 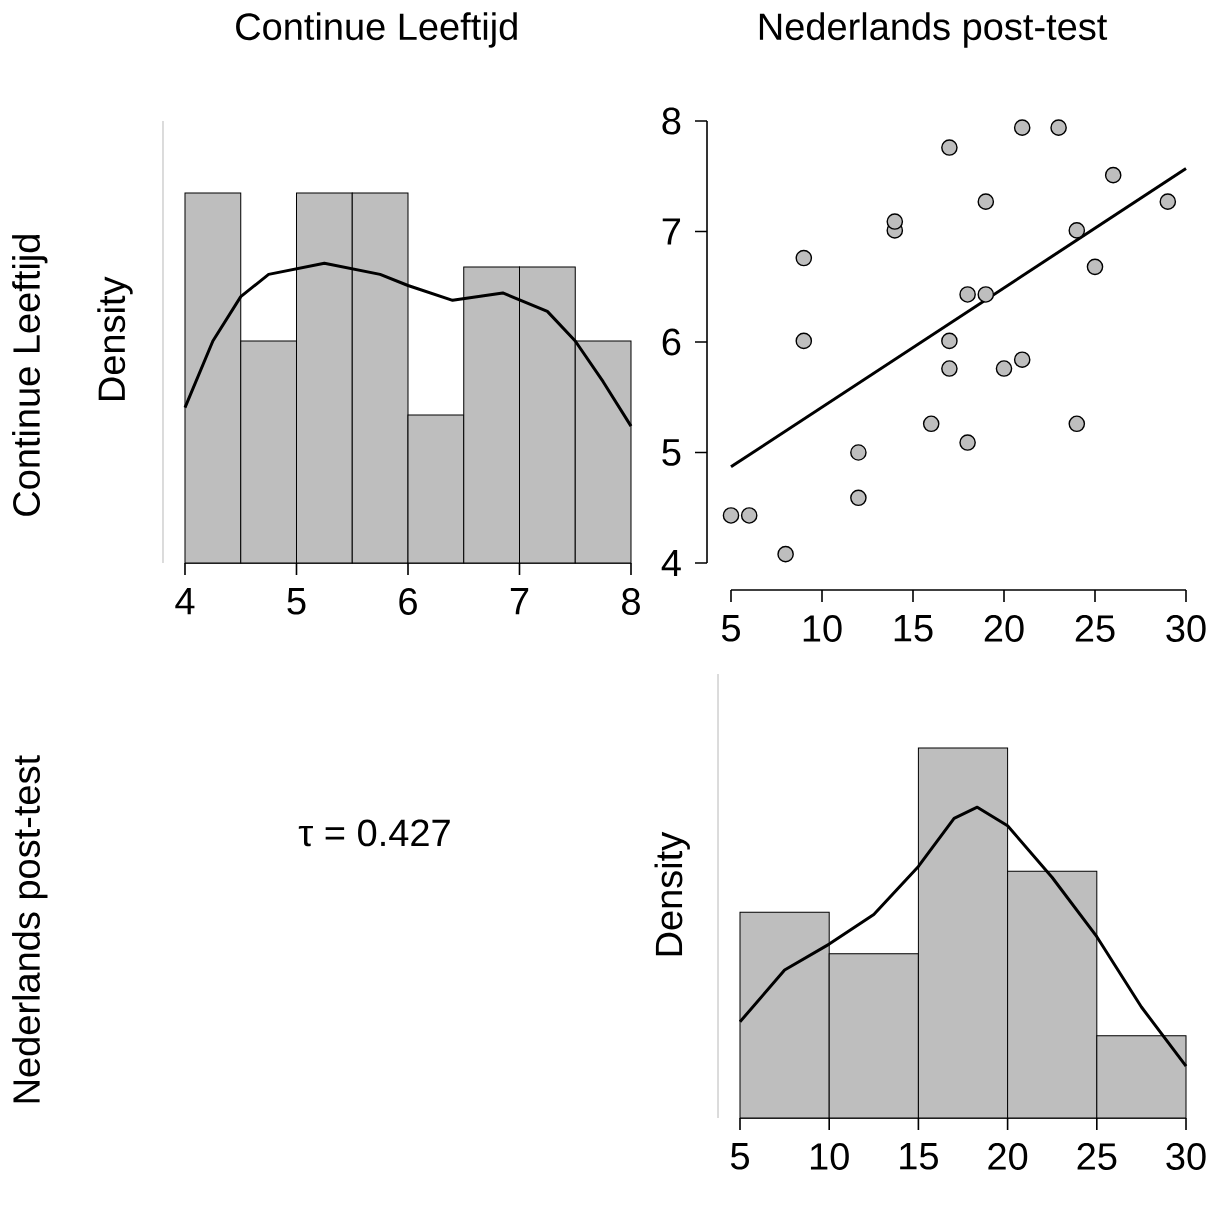 I want to click on chart-title: Continue Leeftijd, so click(x=376, y=30).